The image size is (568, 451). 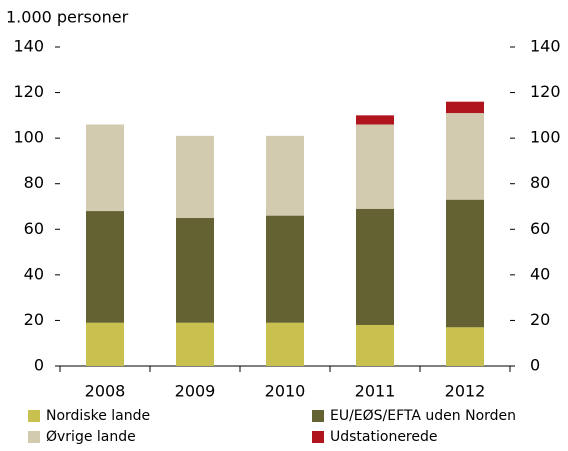 I want to click on y2-tick-label: 80, so click(x=540, y=182).